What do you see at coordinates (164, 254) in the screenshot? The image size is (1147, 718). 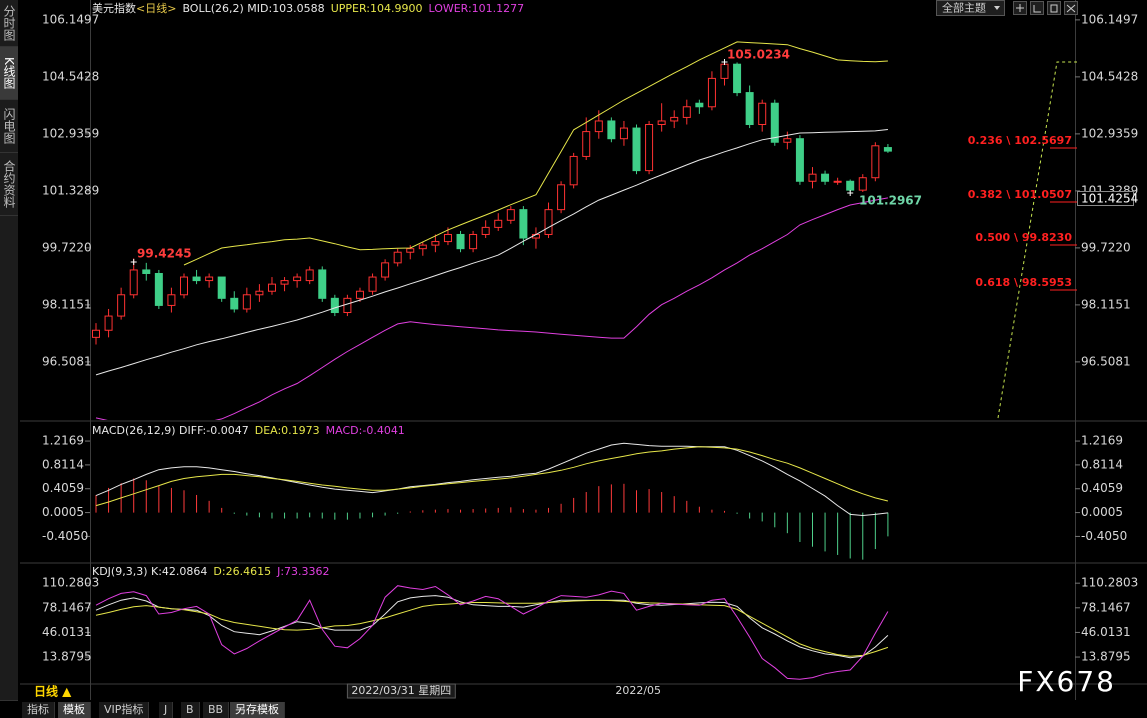 I see `annotation: 99.4245` at bounding box center [164, 254].